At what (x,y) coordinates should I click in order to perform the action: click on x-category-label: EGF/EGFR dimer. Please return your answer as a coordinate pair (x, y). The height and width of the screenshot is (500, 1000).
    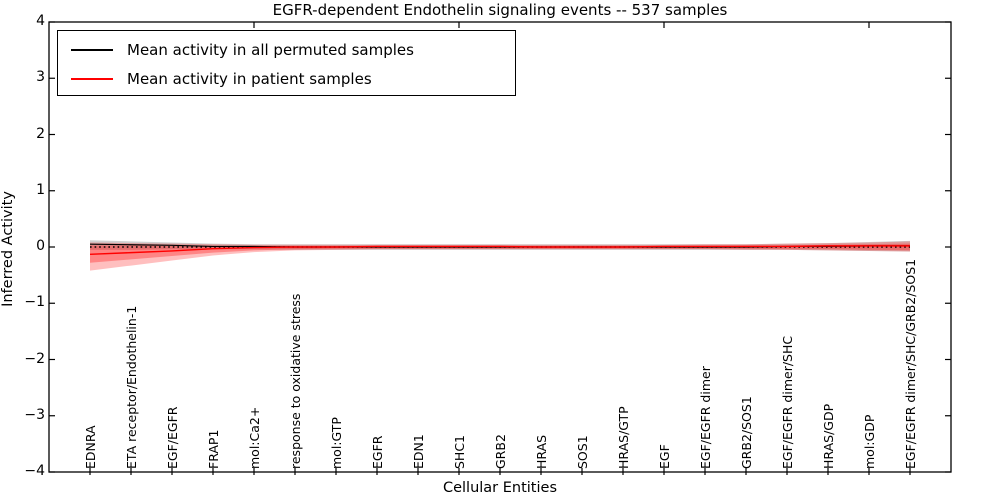
    Looking at the image, I should click on (705, 417).